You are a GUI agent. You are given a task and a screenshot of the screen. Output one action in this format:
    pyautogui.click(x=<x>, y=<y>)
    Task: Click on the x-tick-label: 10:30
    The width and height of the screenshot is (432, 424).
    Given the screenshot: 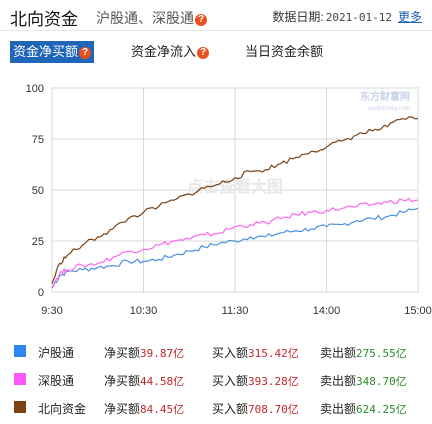 What is the action you would take?
    pyautogui.click(x=144, y=311)
    